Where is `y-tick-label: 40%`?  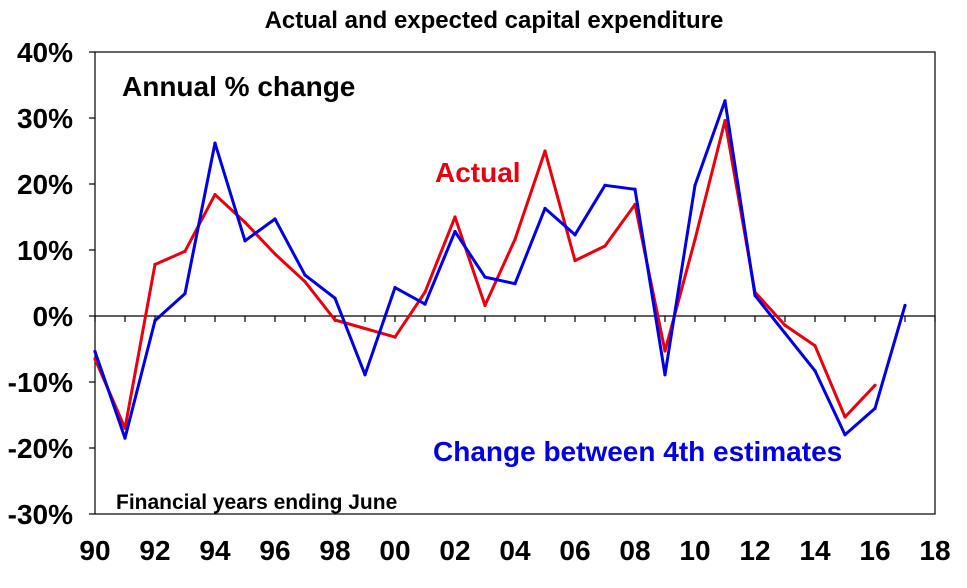 y-tick-label: 40% is located at coordinates (45, 52).